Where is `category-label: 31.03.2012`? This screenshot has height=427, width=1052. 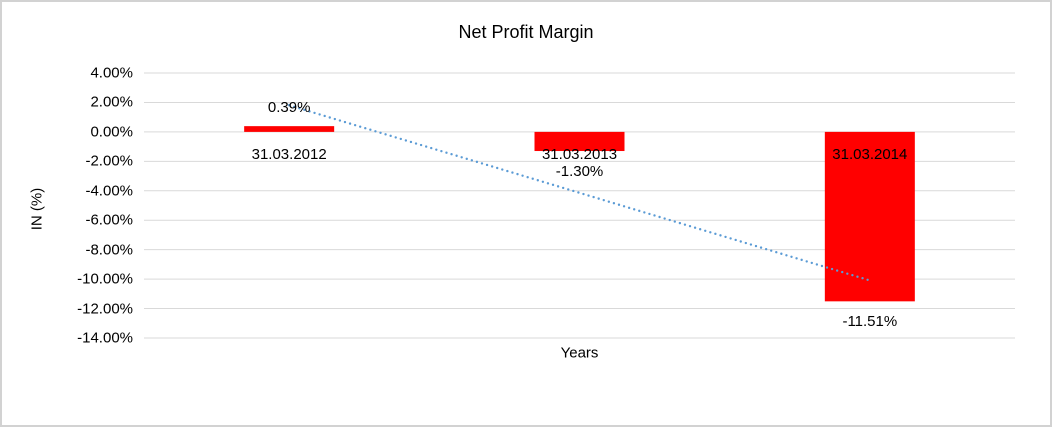
category-label: 31.03.2012 is located at coordinates (289, 154).